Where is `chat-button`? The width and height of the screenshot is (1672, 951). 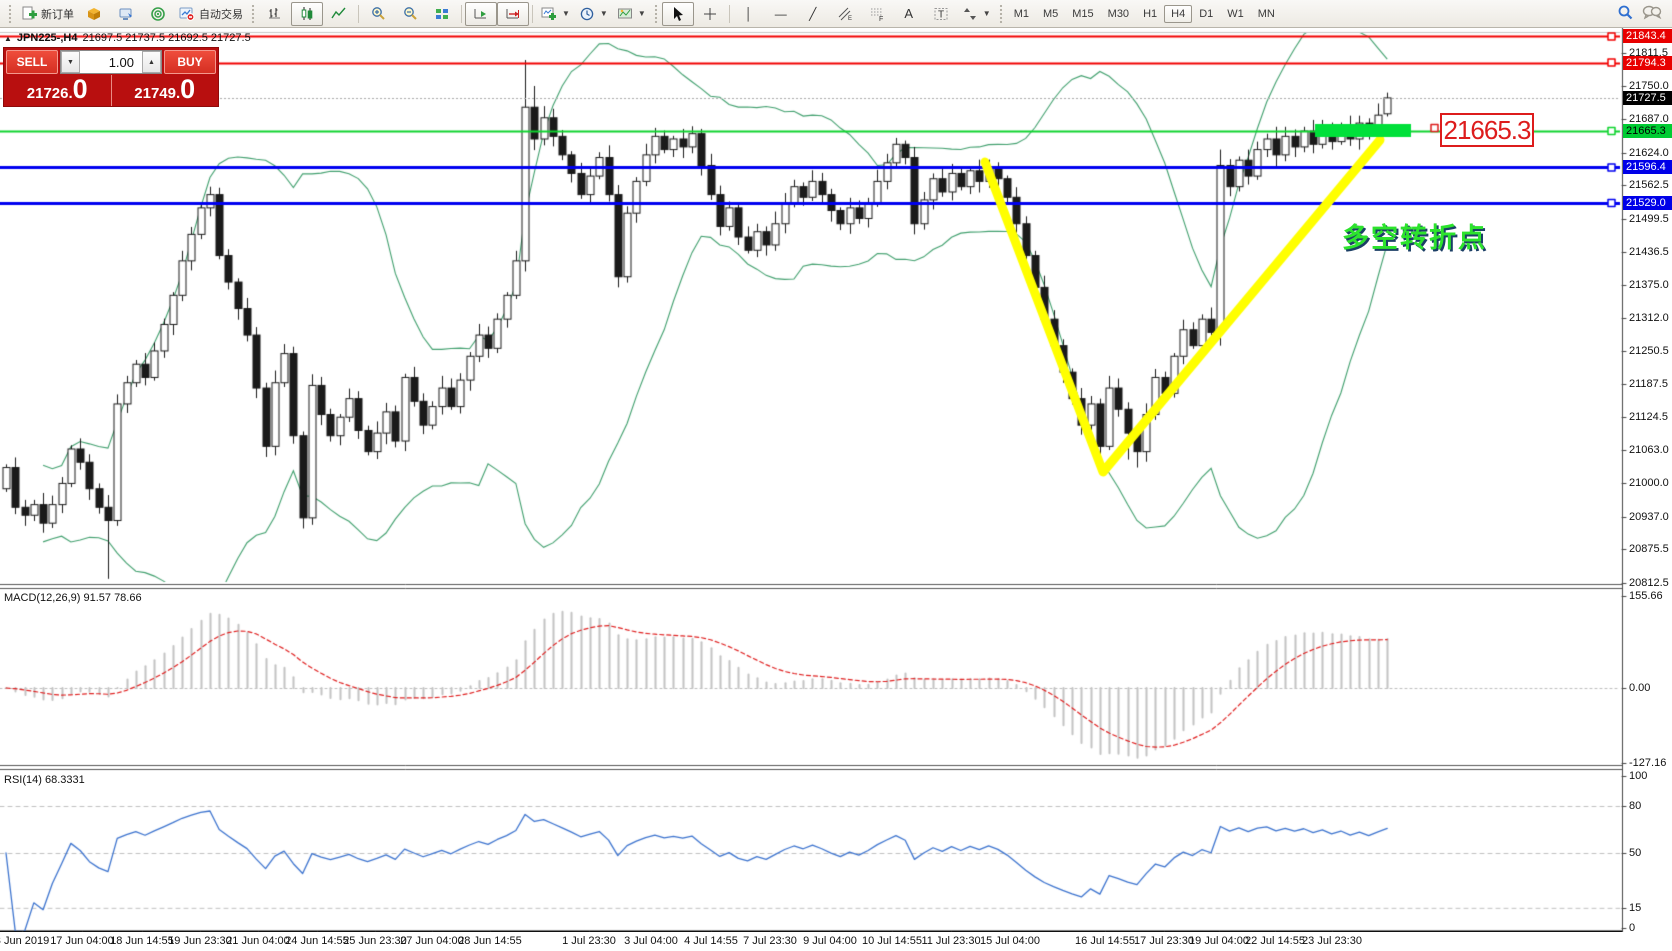 chat-button is located at coordinates (1652, 13).